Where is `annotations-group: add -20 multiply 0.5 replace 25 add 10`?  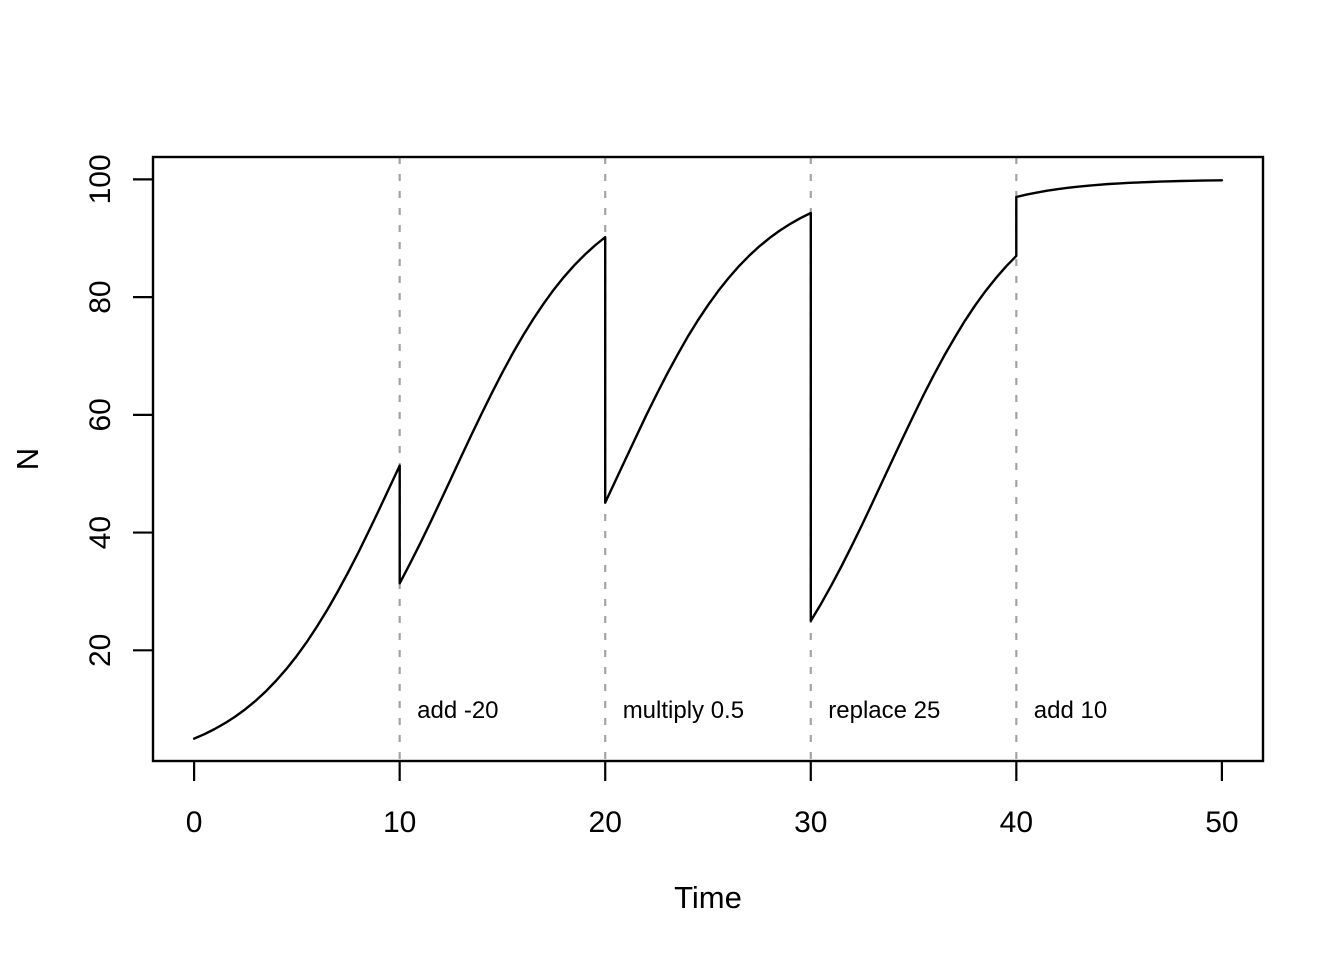
annotations-group: add -20 multiply 0.5 replace 25 add 10 is located at coordinates (762, 710).